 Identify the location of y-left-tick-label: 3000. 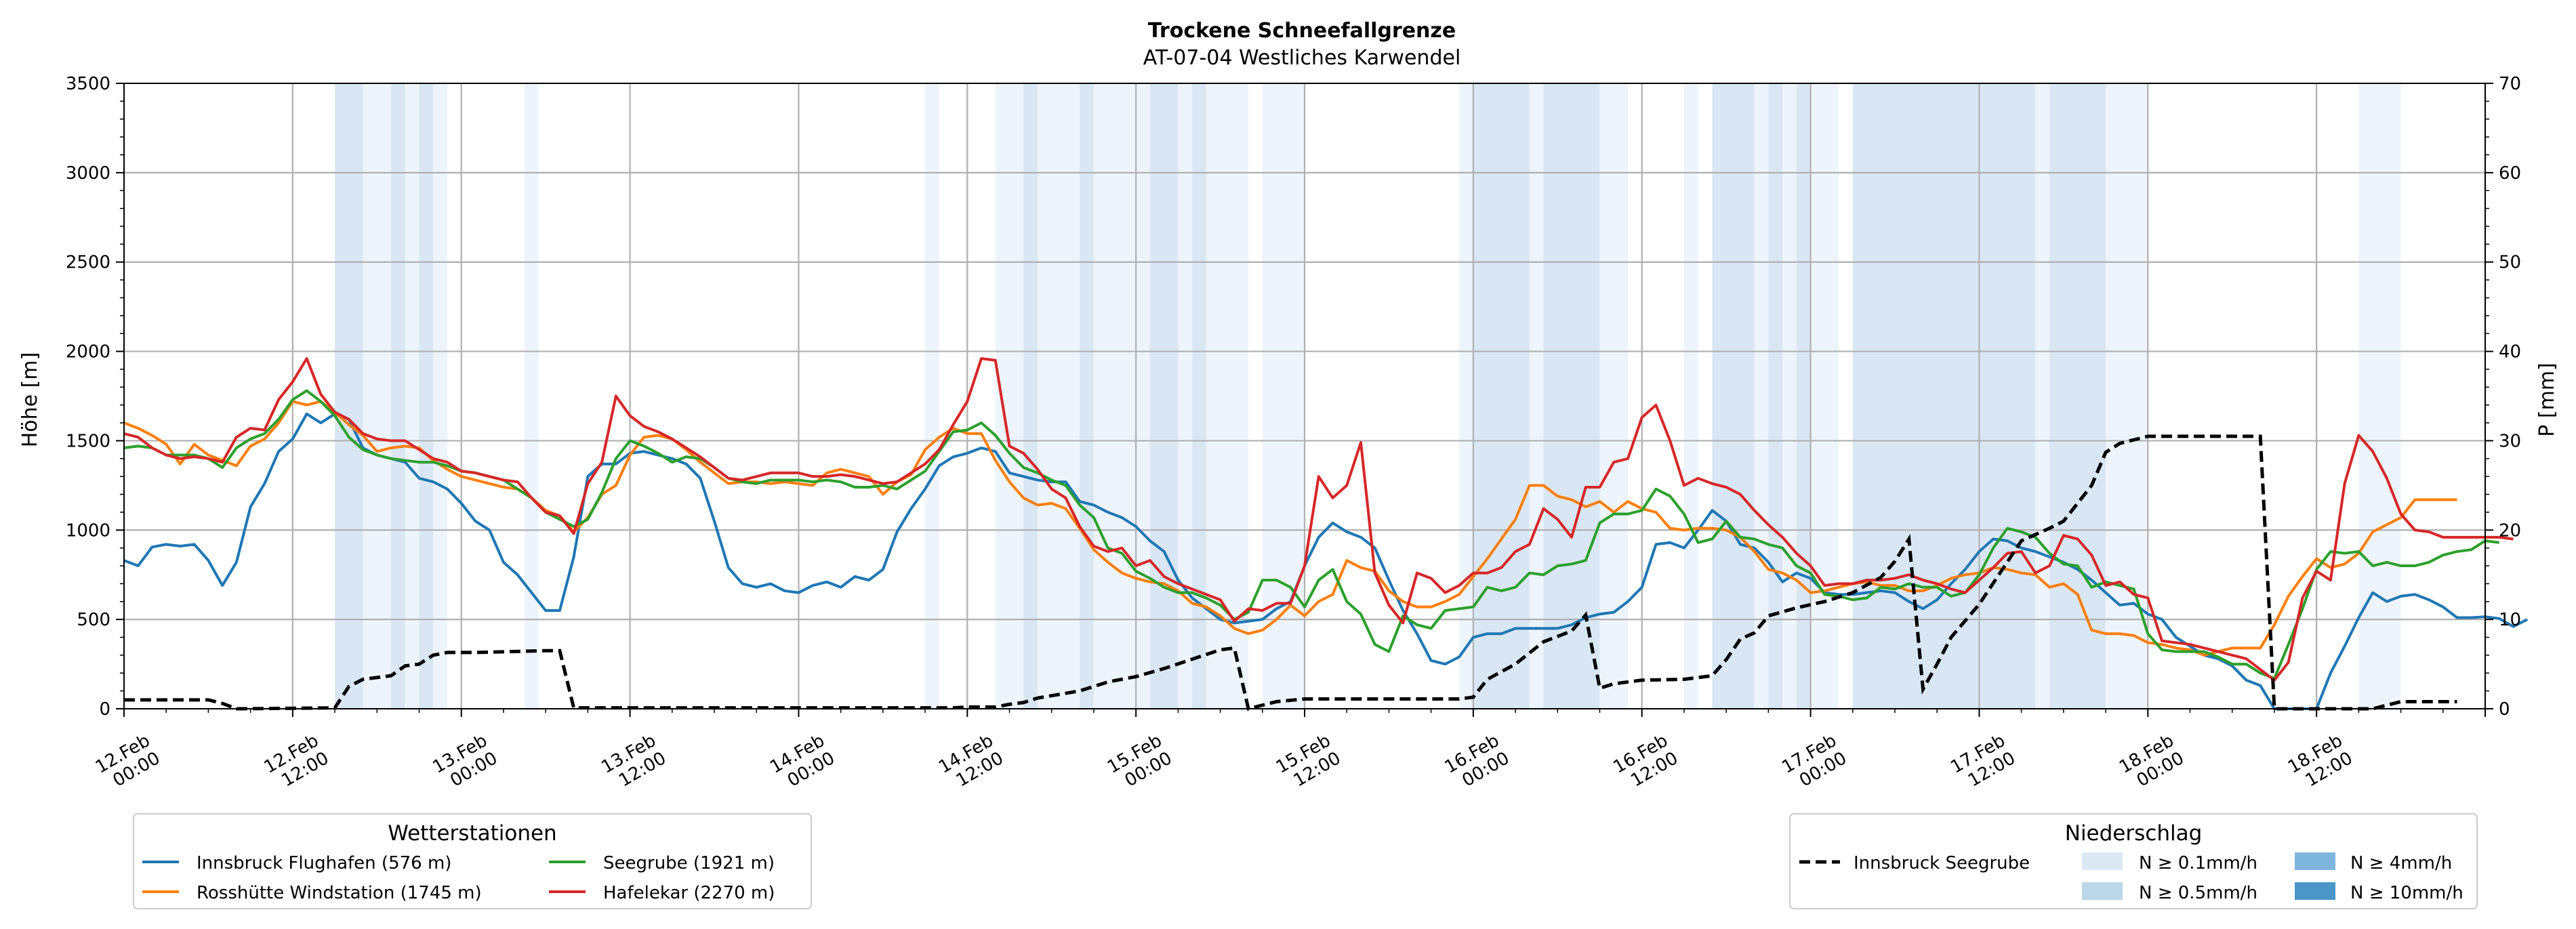
(88, 173).